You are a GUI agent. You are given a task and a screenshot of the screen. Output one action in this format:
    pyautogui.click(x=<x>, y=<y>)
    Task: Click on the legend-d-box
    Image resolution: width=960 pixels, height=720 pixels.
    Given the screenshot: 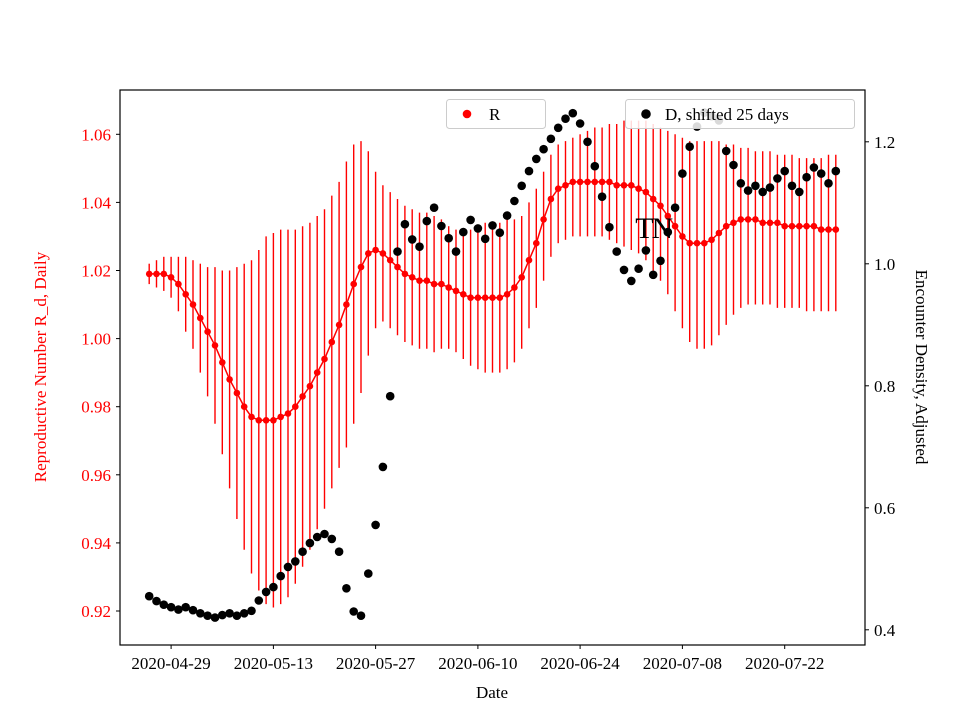 What is the action you would take?
    pyautogui.click(x=740, y=114)
    